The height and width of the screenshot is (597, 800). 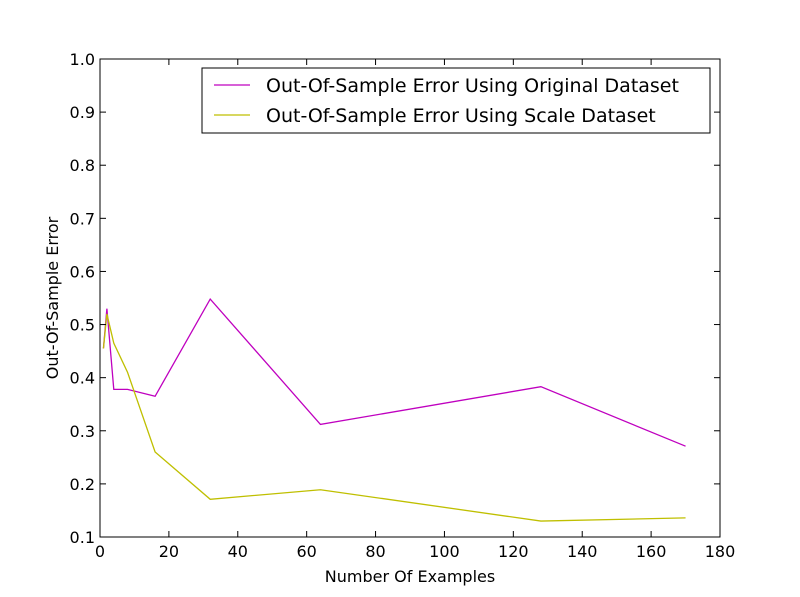 What do you see at coordinates (82, 537) in the screenshot?
I see `y-tick-label: 0.1` at bounding box center [82, 537].